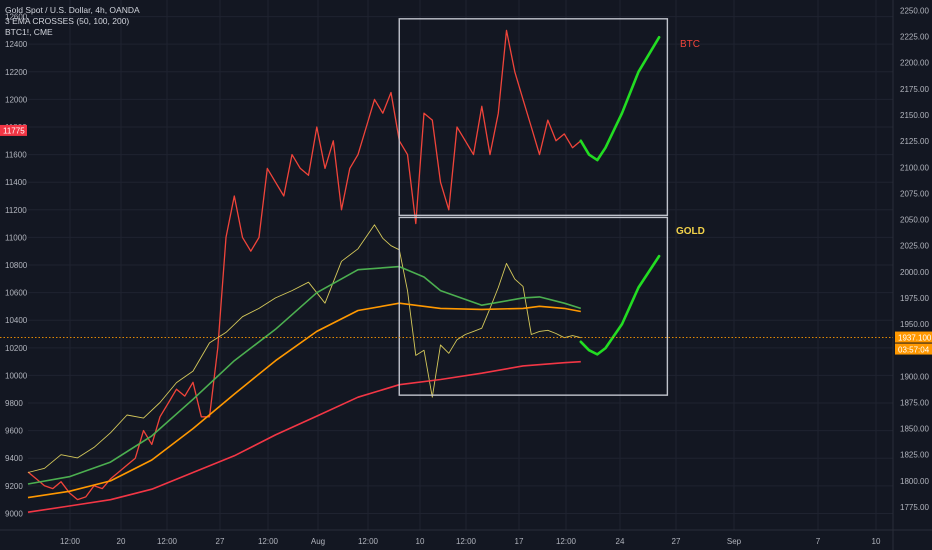 The image size is (932, 550). What do you see at coordinates (14, 431) in the screenshot?
I see `left-tick-label: 9600` at bounding box center [14, 431].